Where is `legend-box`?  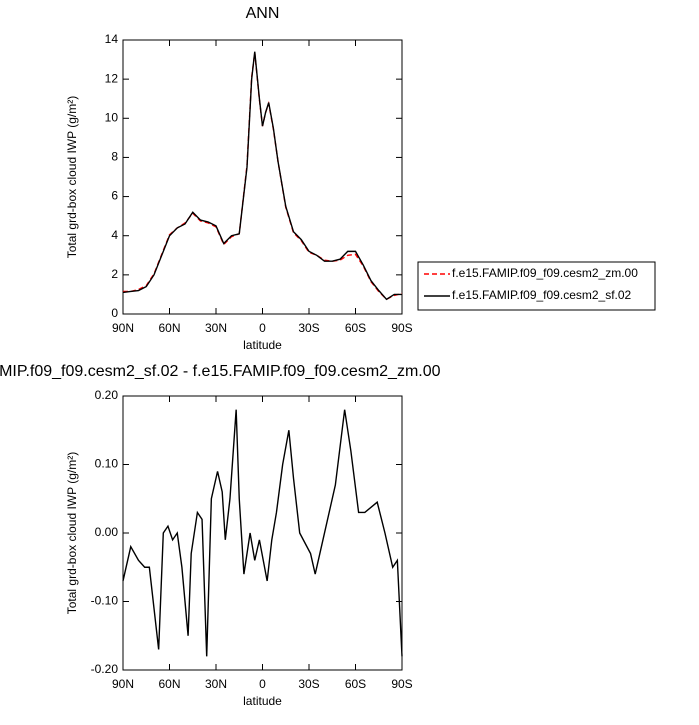
legend-box is located at coordinates (536, 286).